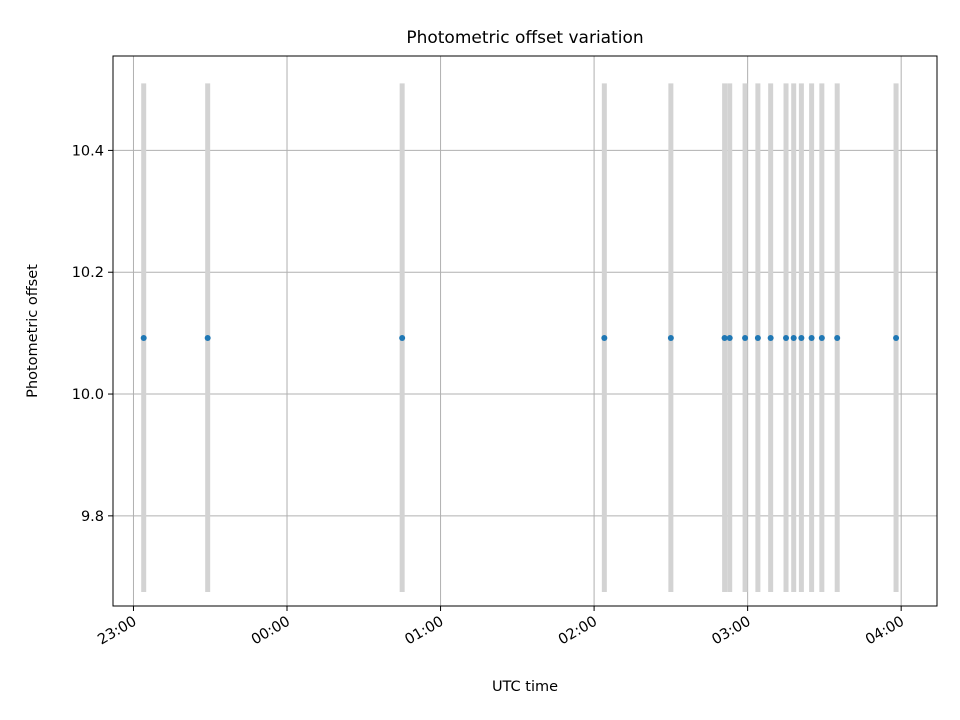  I want to click on chart-title: Photometric offset variation, so click(524, 38).